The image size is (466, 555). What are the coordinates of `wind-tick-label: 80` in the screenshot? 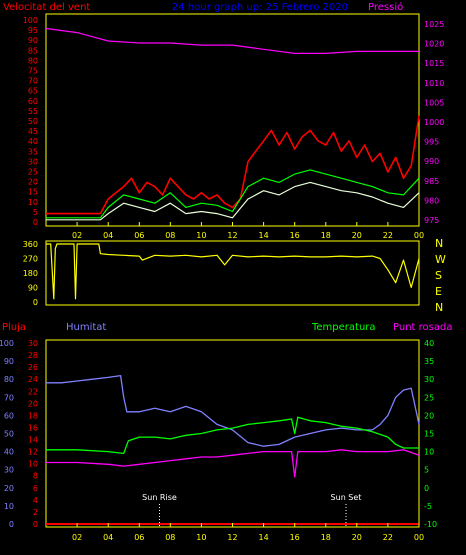 It's located at (33, 60).